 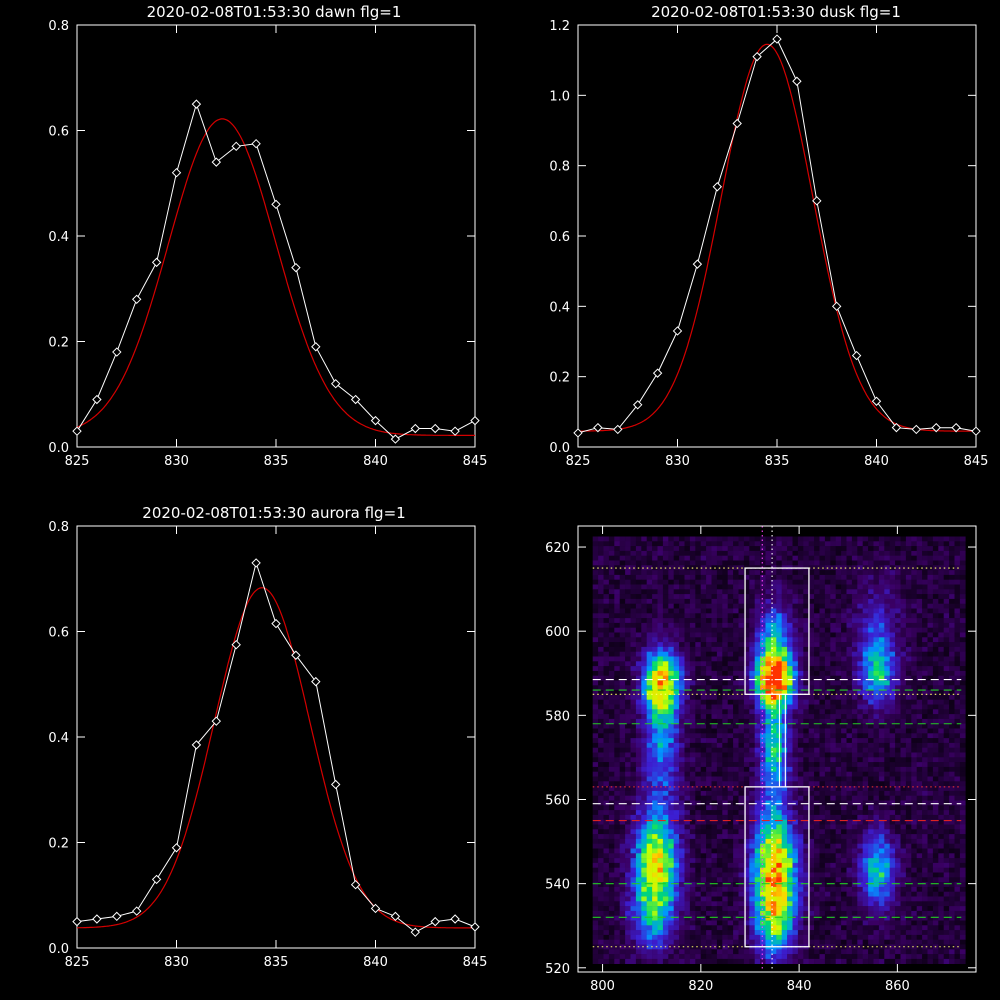 I want to click on dusk-data-point, so click(x=657, y=373).